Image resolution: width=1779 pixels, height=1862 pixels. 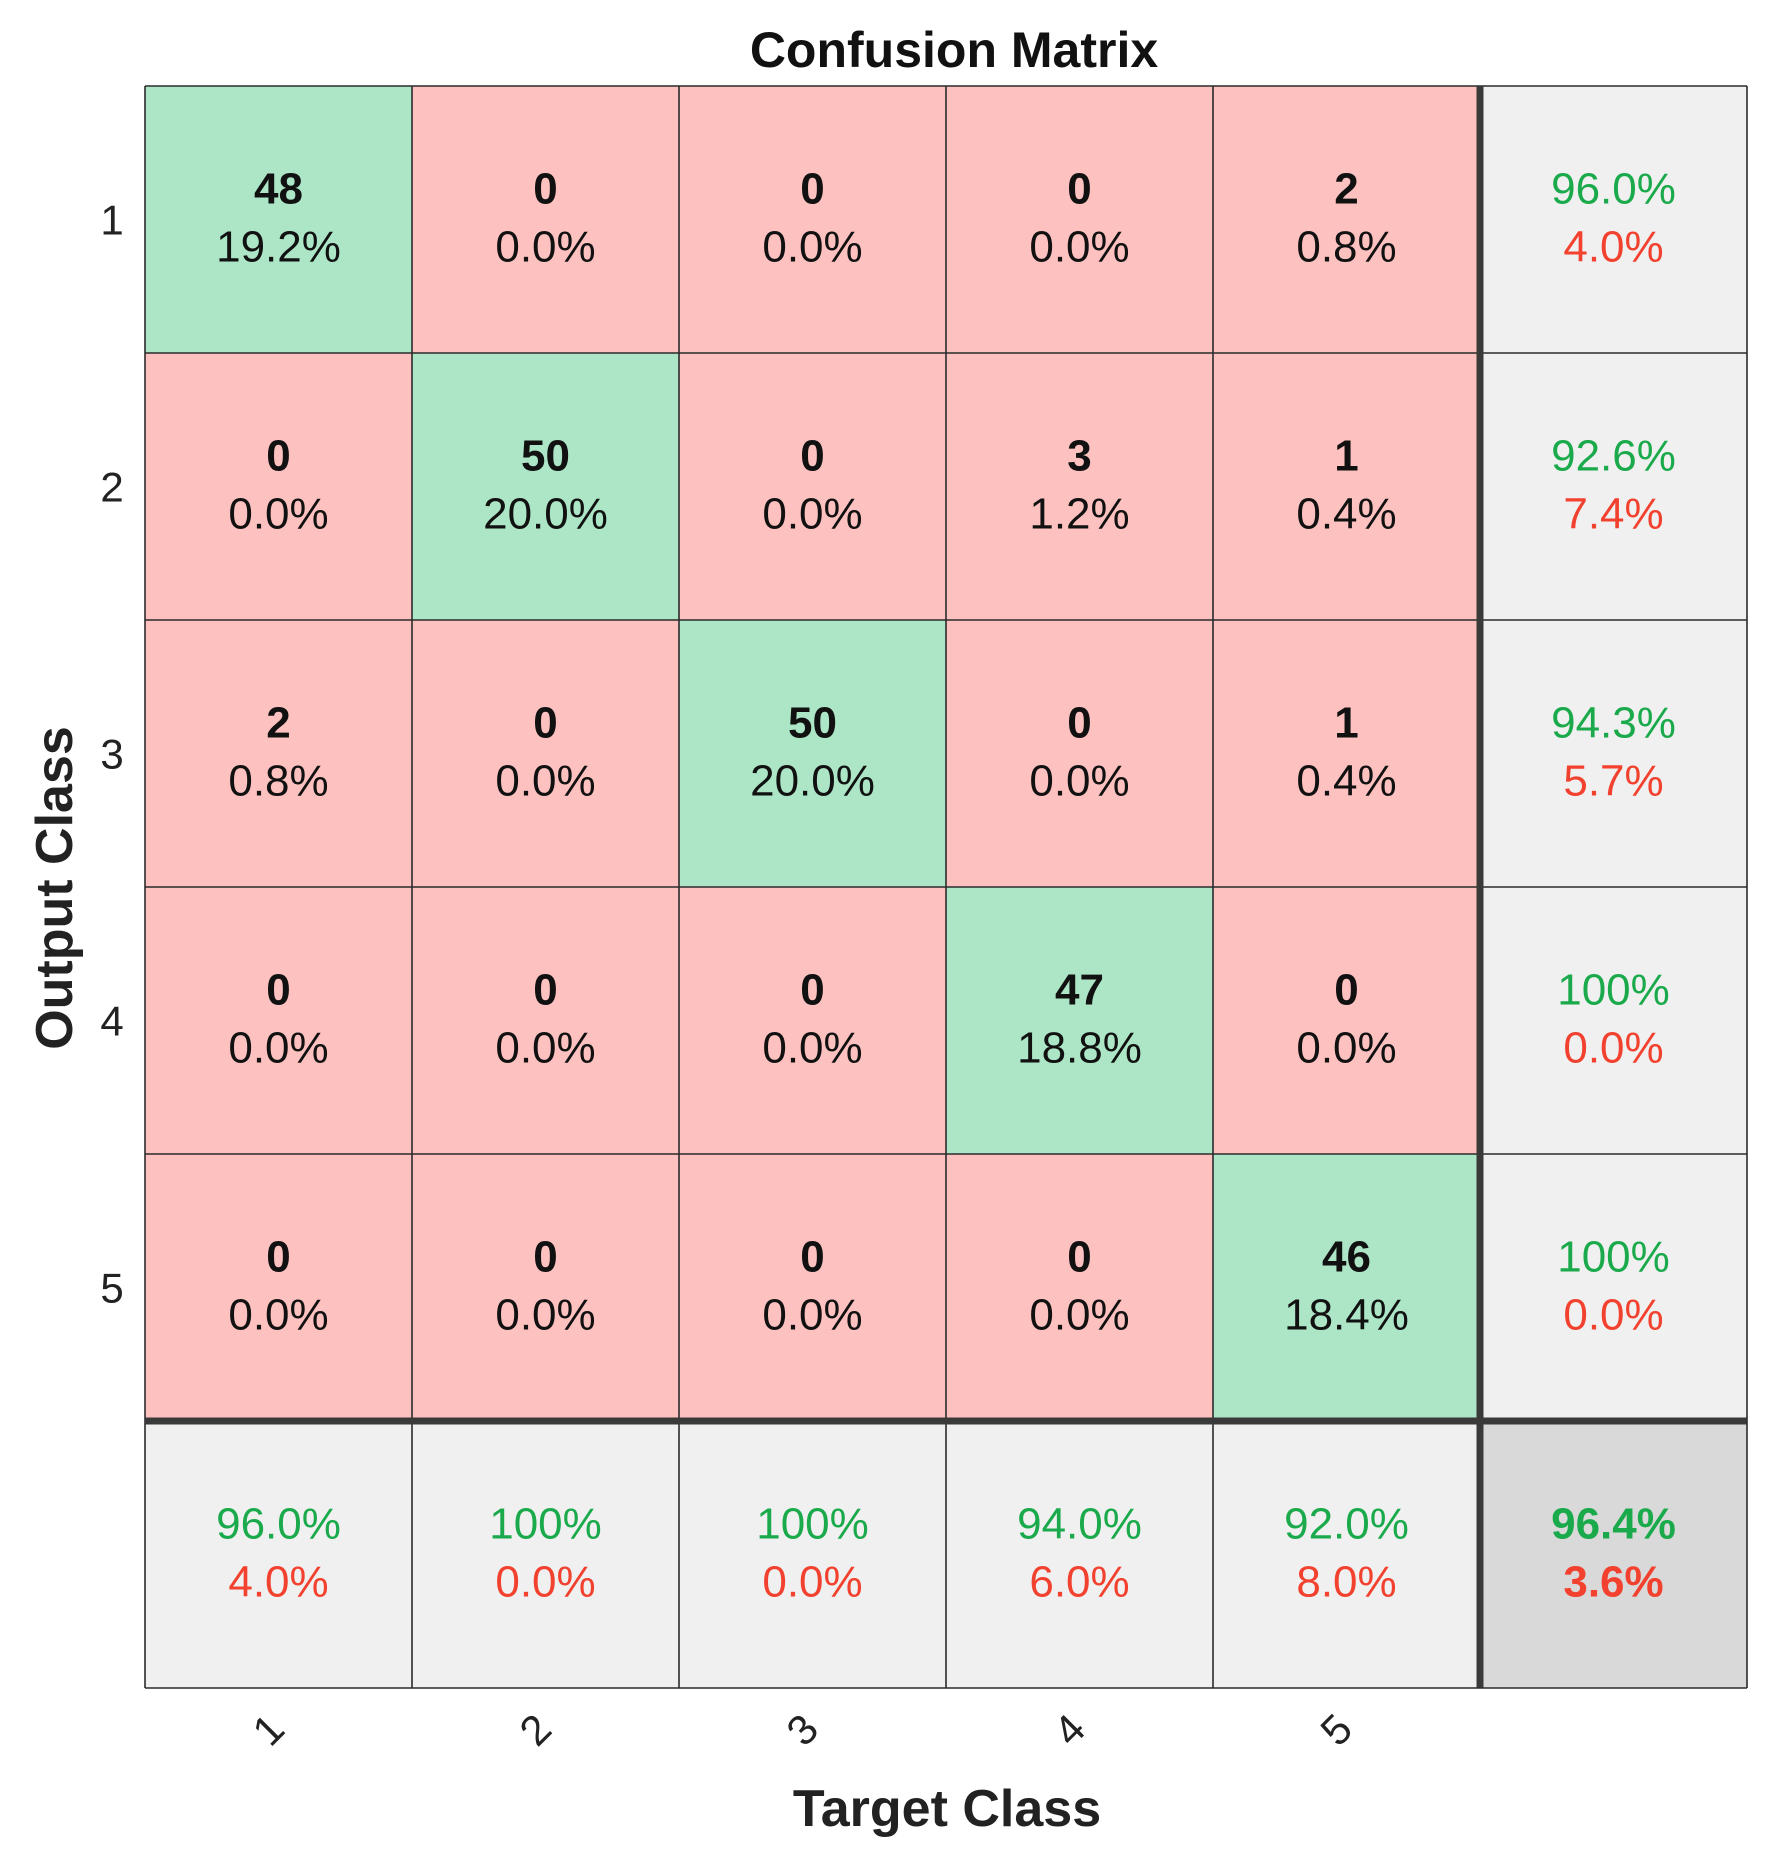 What do you see at coordinates (1346, 189) in the screenshot?
I see `cell-count: 2` at bounding box center [1346, 189].